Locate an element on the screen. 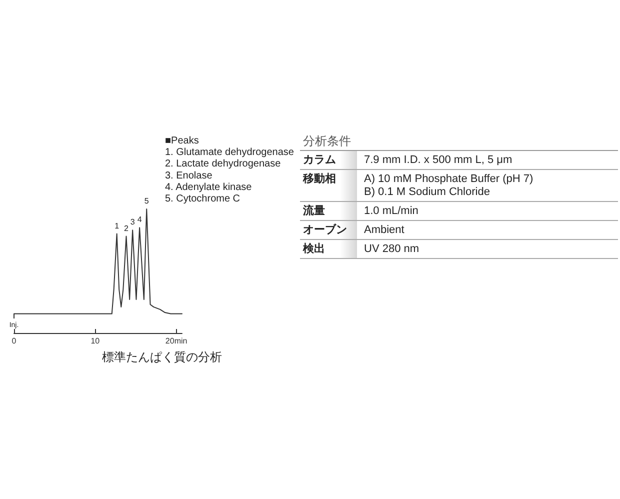  text: UV 280 nm is located at coordinates (392, 249).